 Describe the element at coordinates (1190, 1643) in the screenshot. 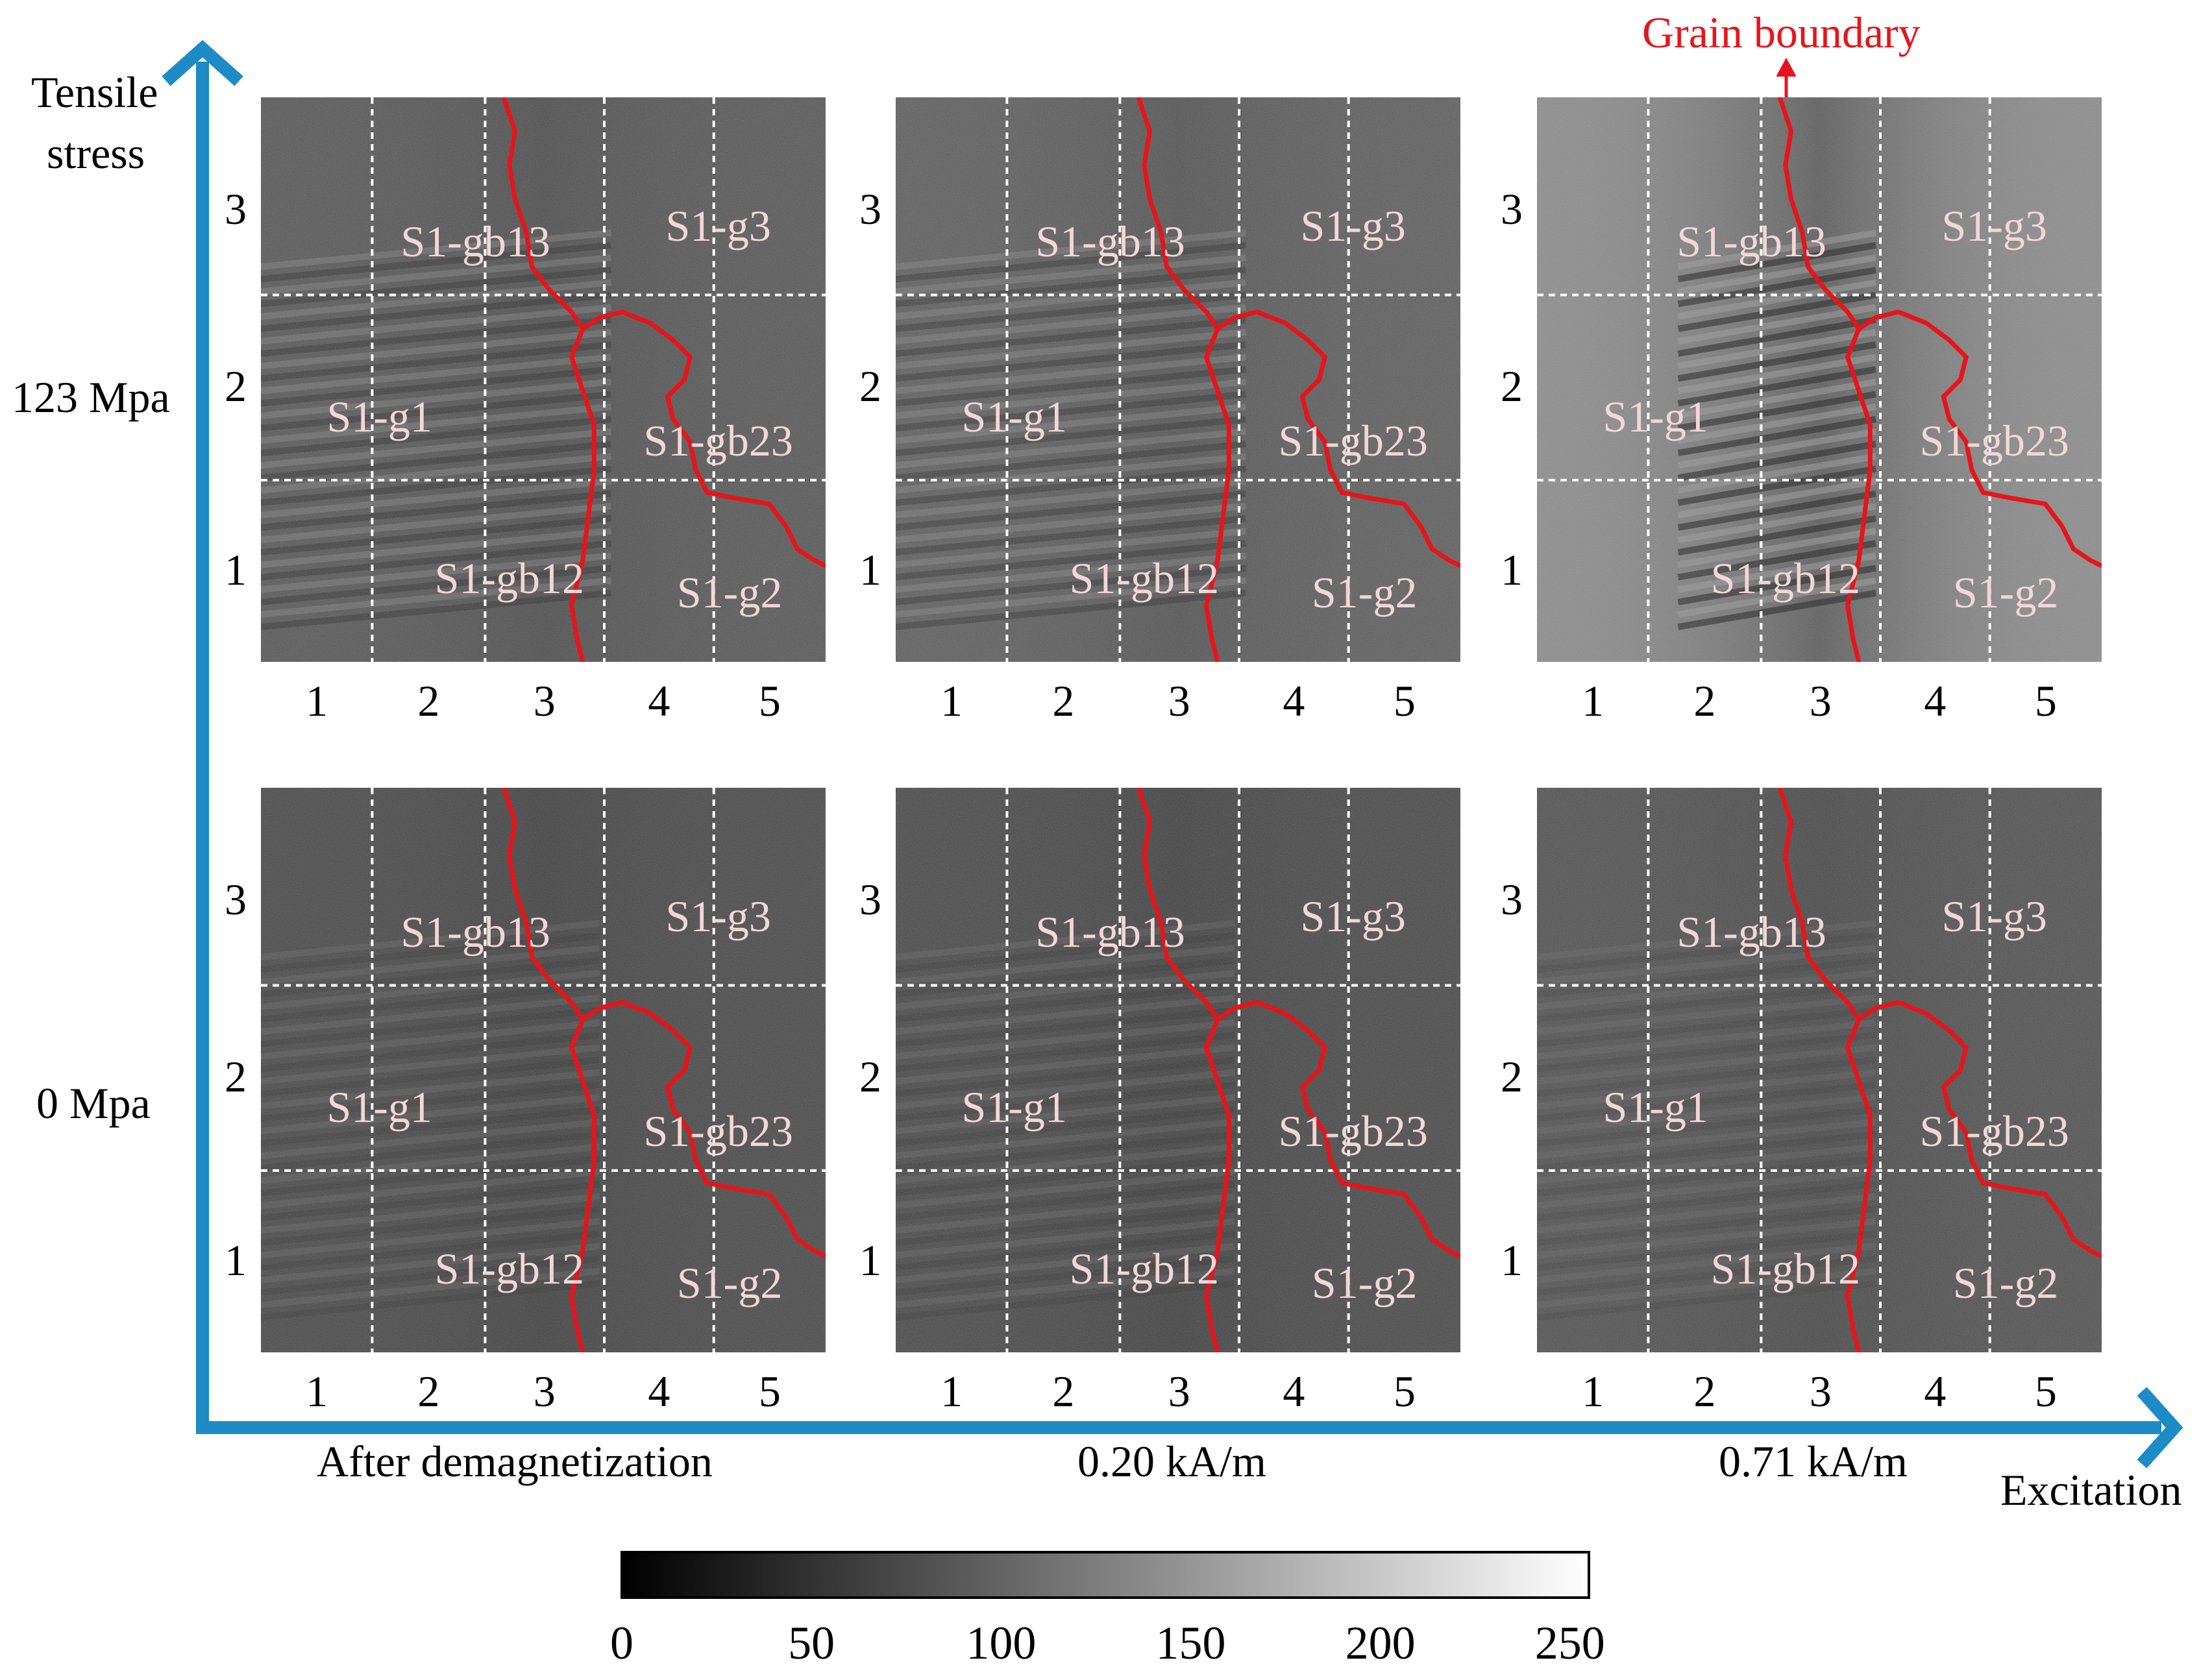

I see `colorbar-tick-label: 150` at that location.